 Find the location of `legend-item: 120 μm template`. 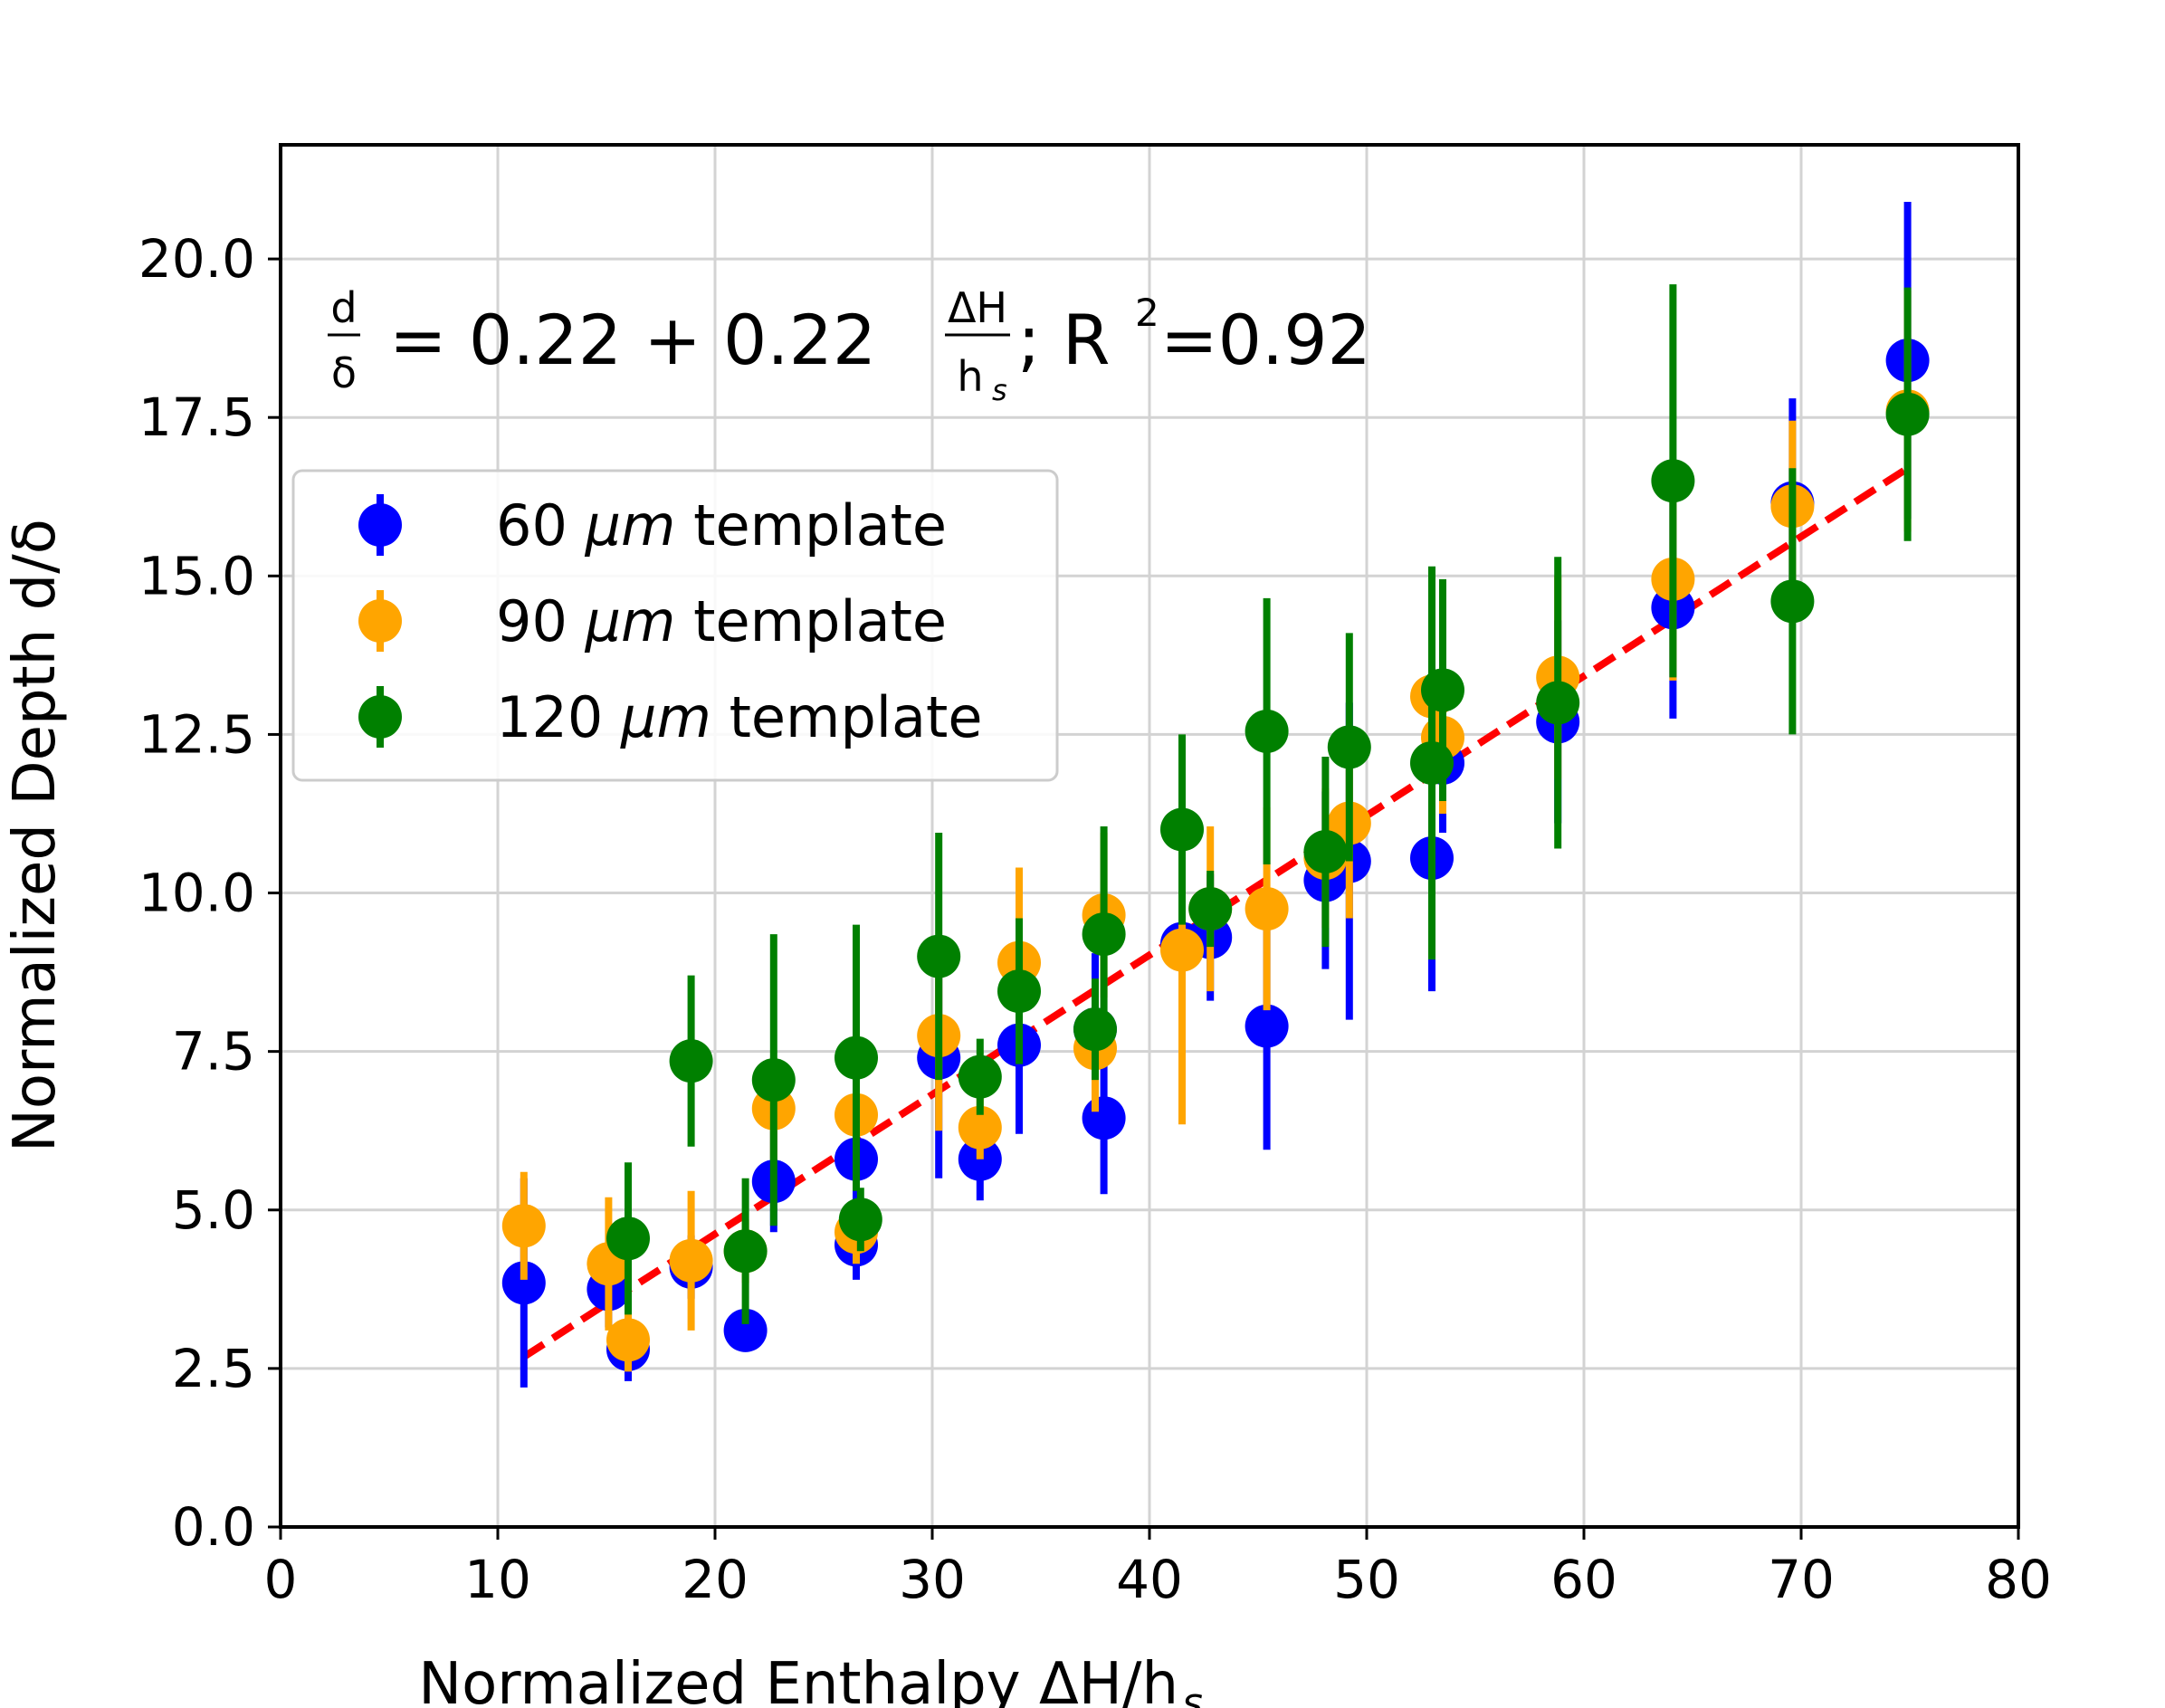

legend-item: 120 μm template is located at coordinates (670, 717).